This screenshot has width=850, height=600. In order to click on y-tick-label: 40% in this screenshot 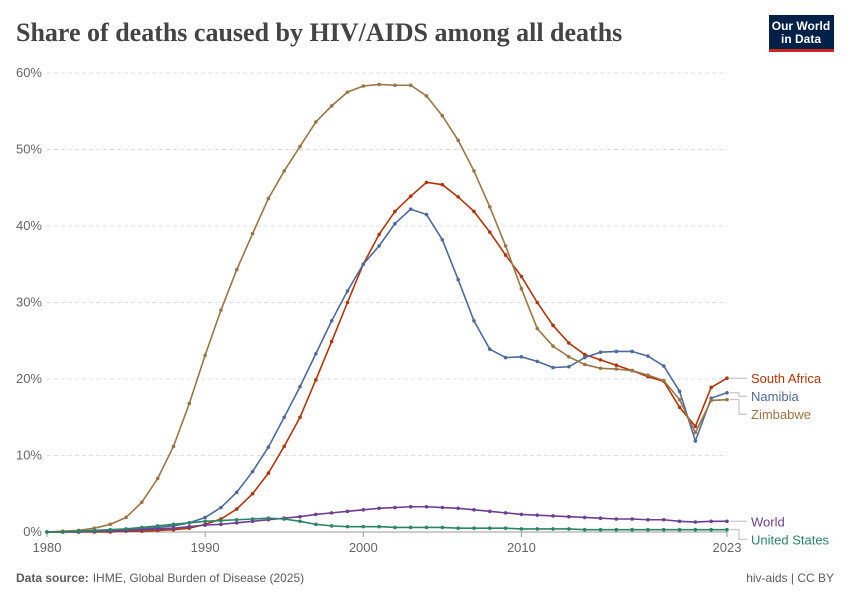, I will do `click(29, 225)`.